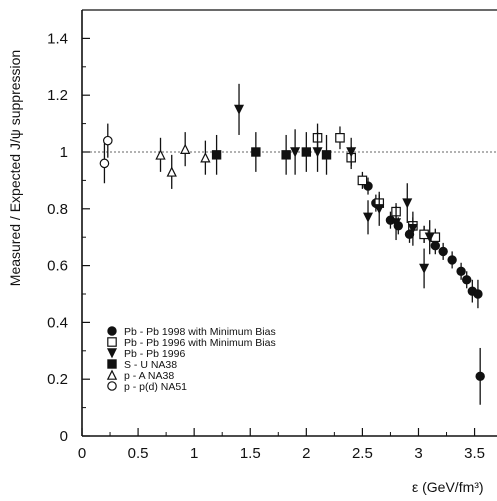  I want to click on y-tick-label: 1, so click(64, 152).